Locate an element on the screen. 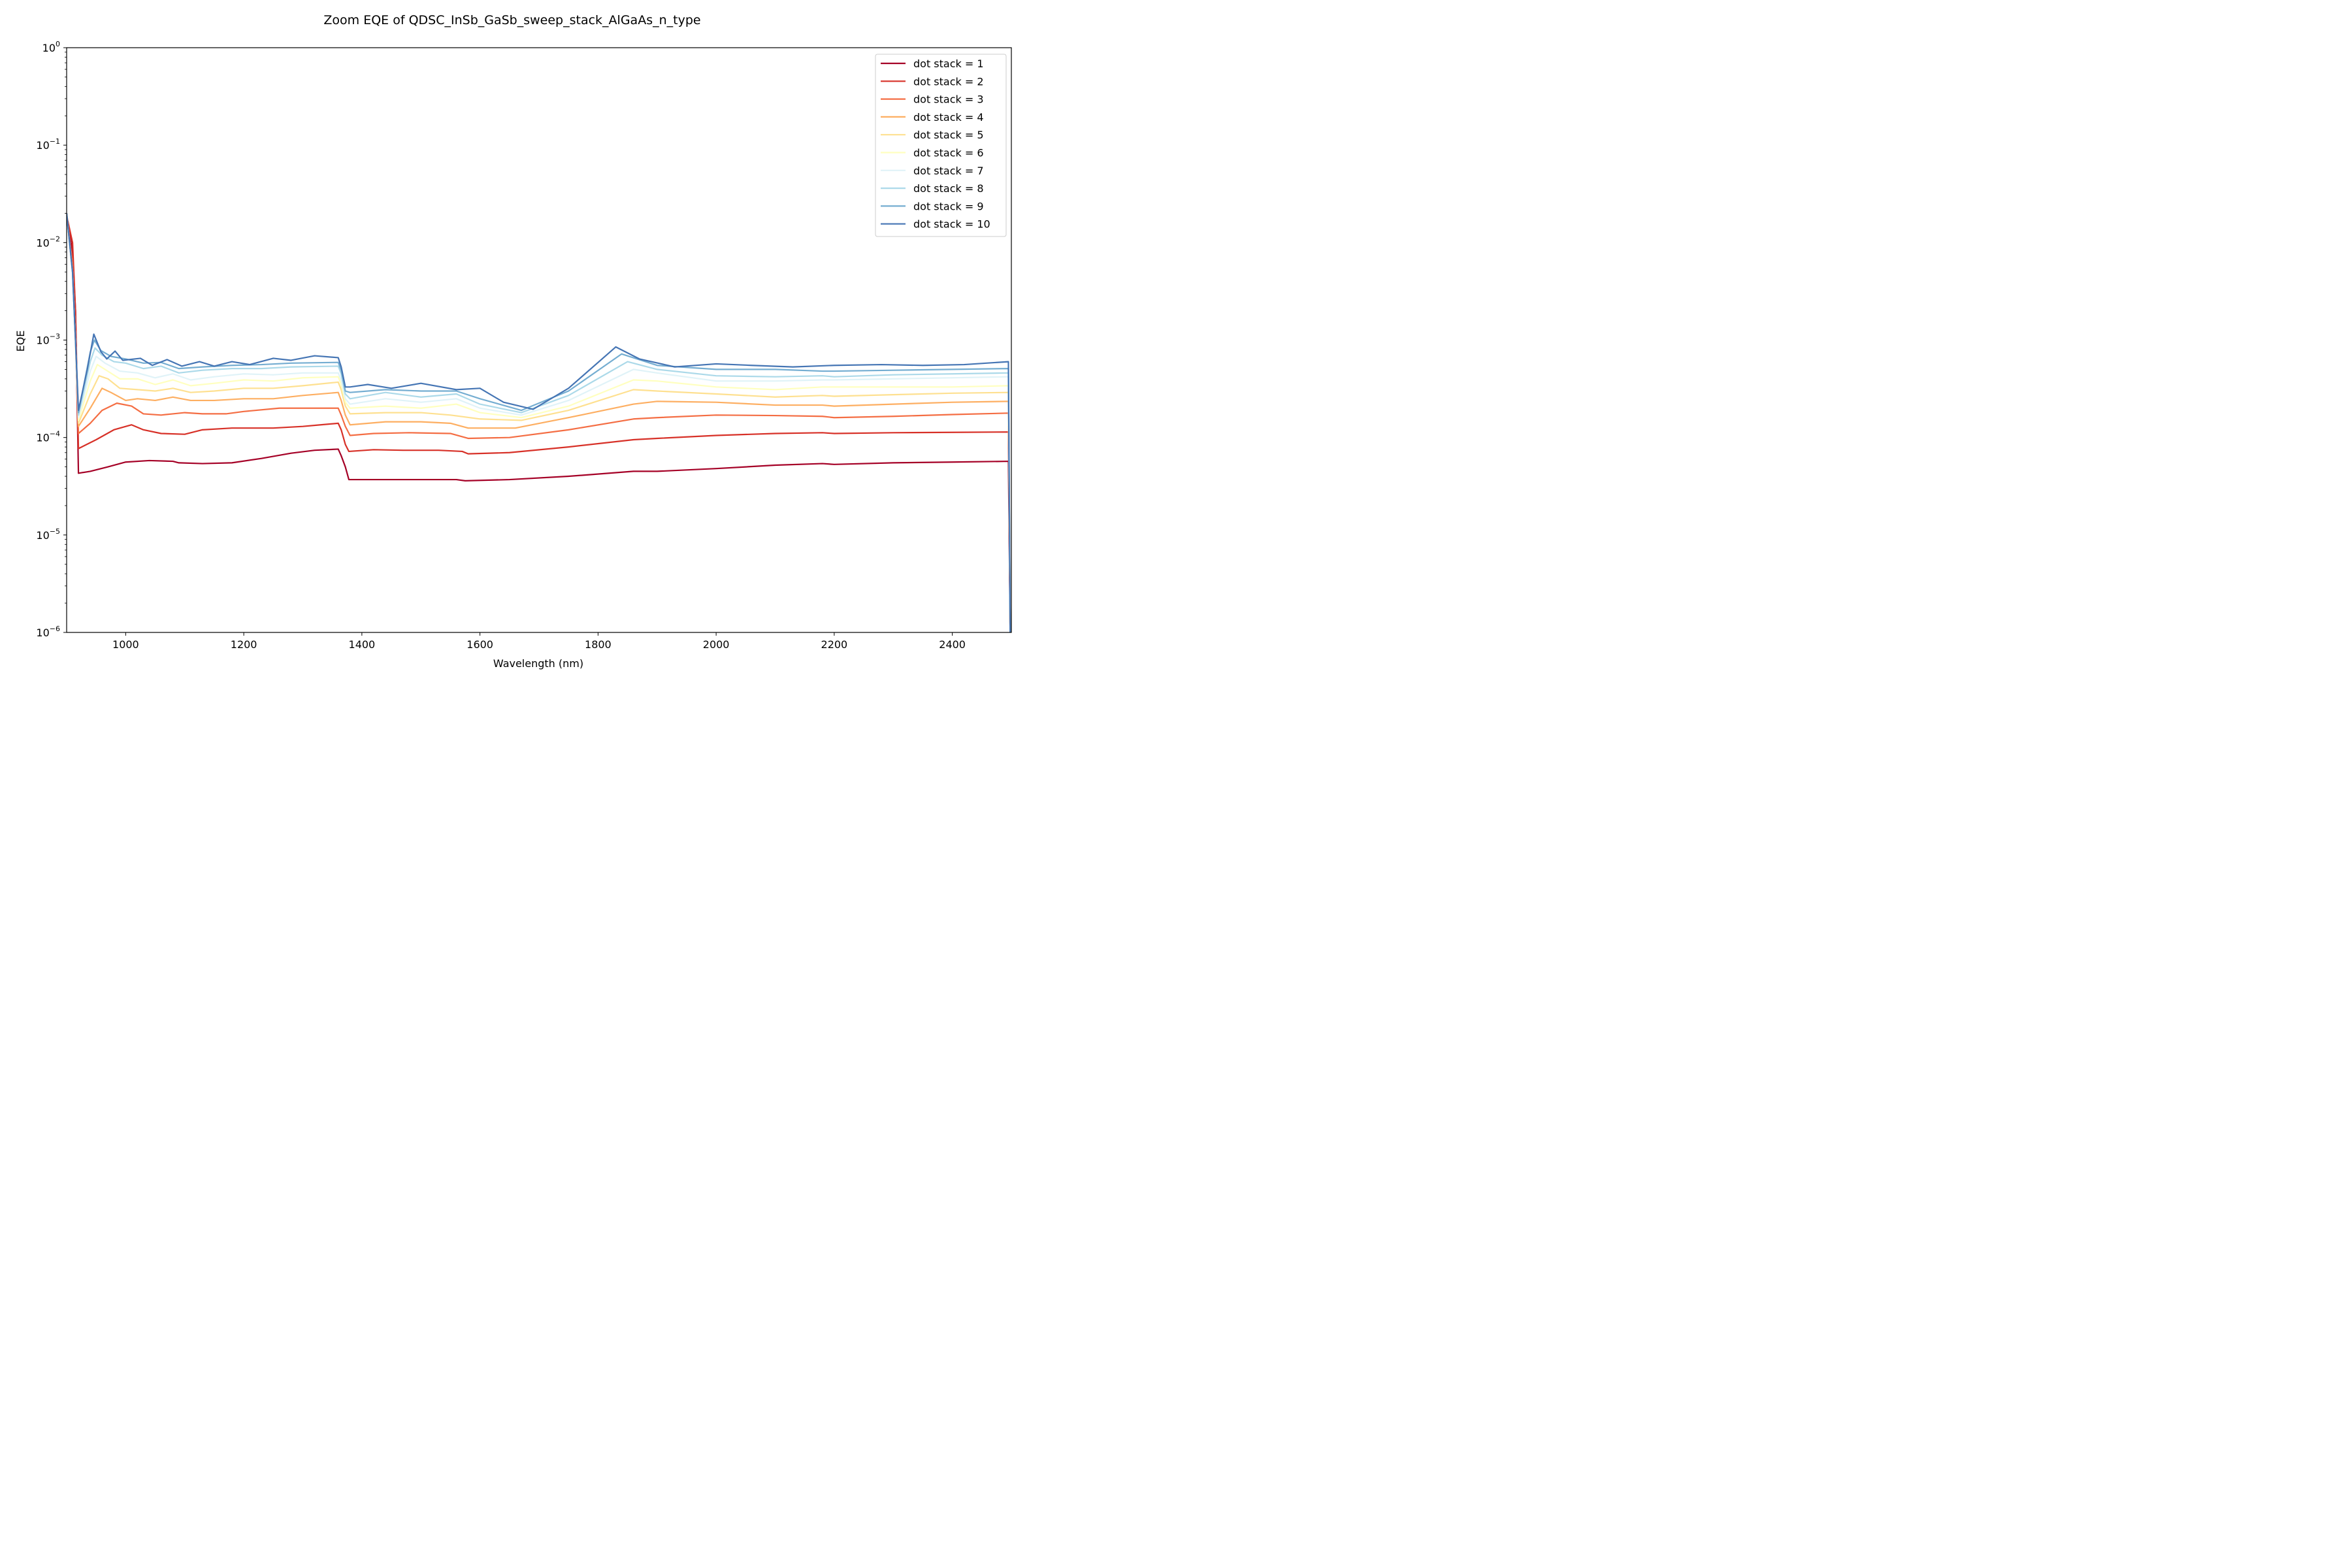  legend-label: dot stack = 10 is located at coordinates (951, 224).